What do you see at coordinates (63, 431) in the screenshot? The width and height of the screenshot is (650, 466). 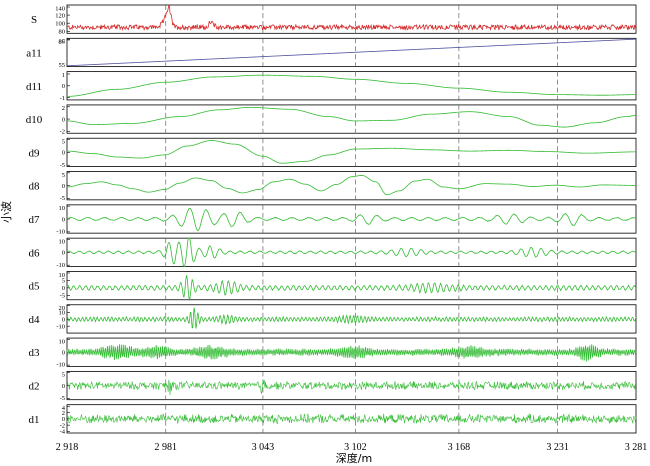 I see `y-tick-label: -4` at bounding box center [63, 431].